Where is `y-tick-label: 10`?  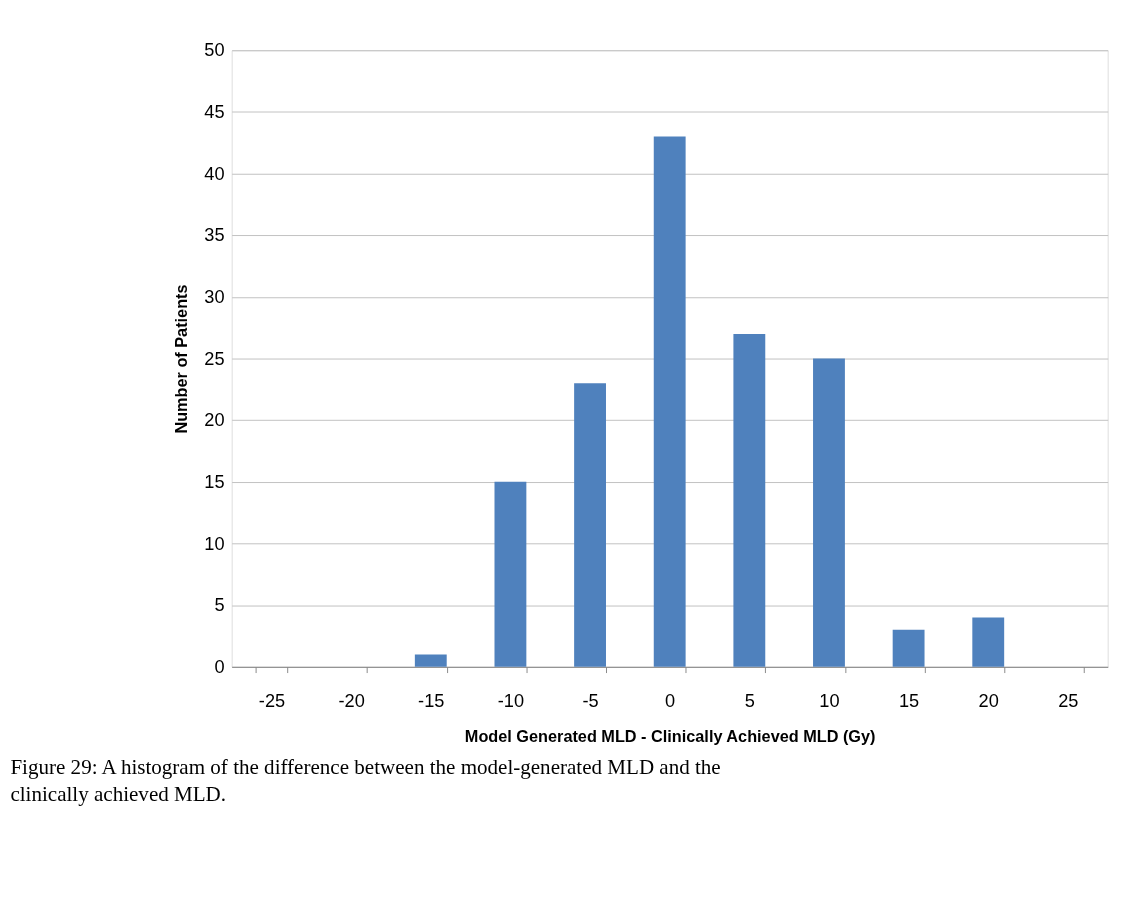 y-tick-label: 10 is located at coordinates (214, 543).